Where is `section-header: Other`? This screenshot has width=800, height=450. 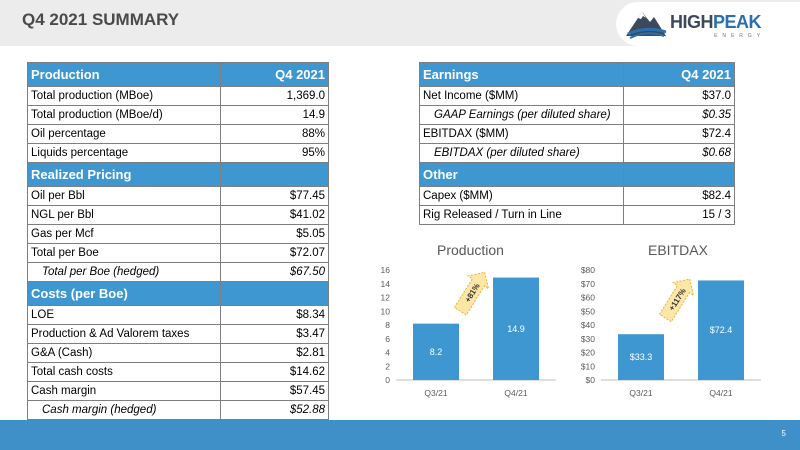
section-header: Other is located at coordinates (521, 174).